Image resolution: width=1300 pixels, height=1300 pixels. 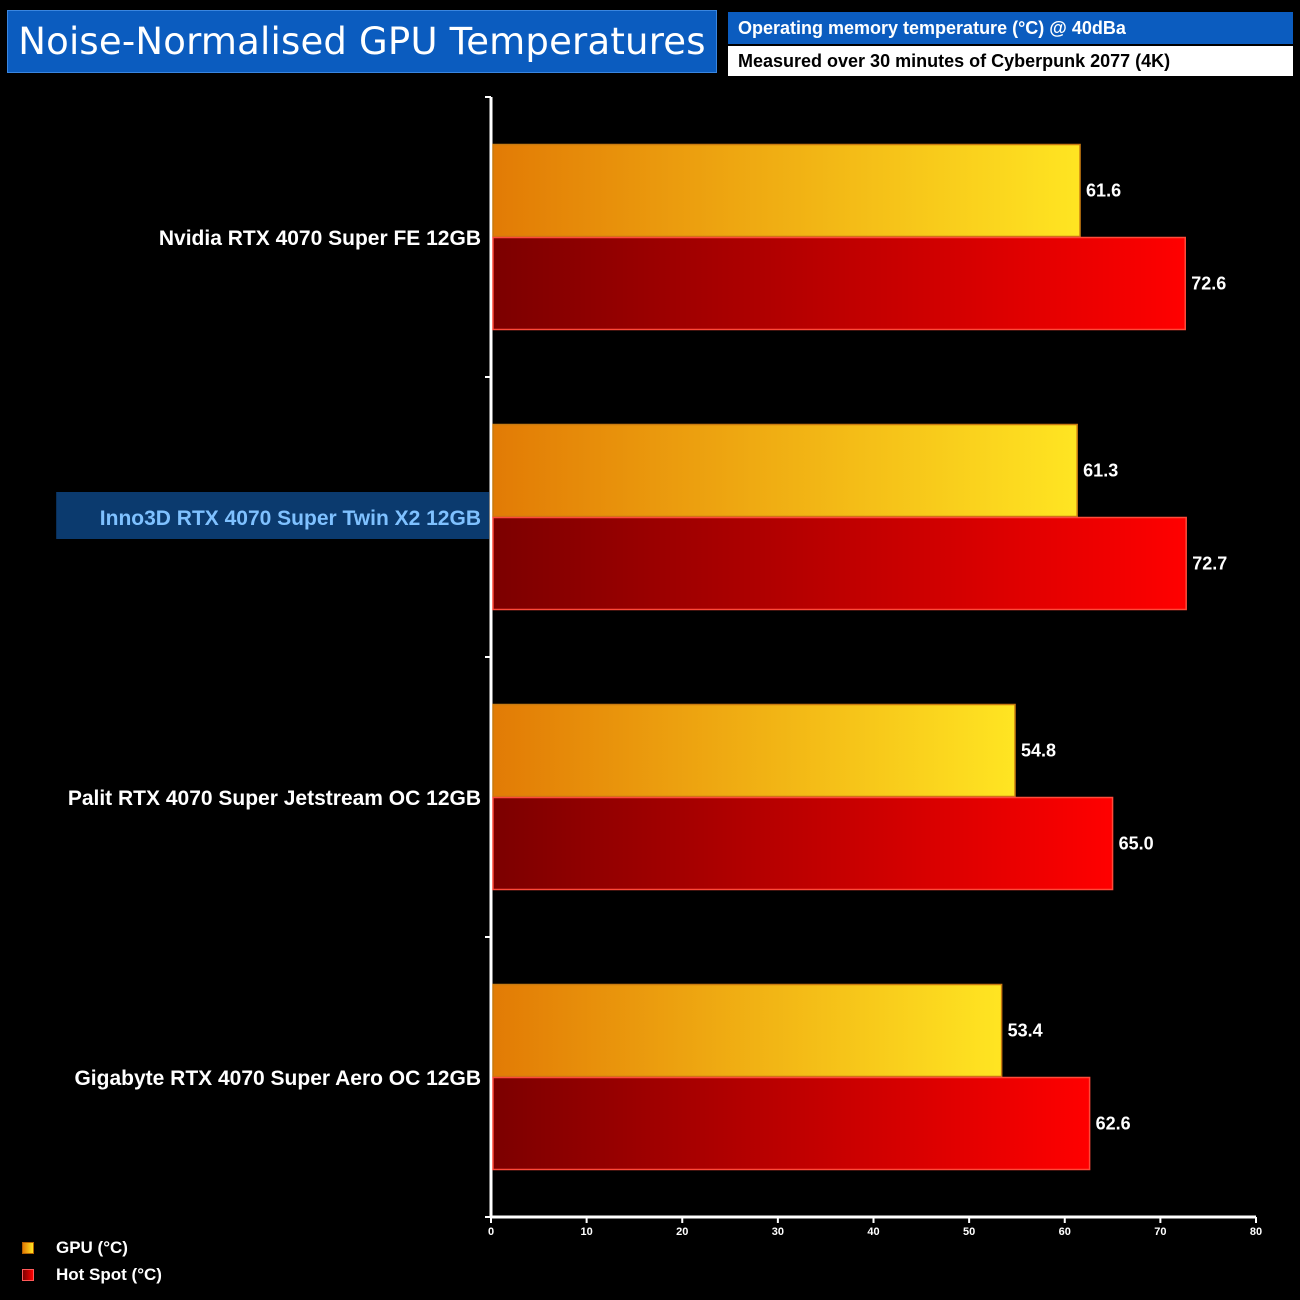 I want to click on chart-title: Noise-Normalised GPU Temperatures, so click(x=362, y=41).